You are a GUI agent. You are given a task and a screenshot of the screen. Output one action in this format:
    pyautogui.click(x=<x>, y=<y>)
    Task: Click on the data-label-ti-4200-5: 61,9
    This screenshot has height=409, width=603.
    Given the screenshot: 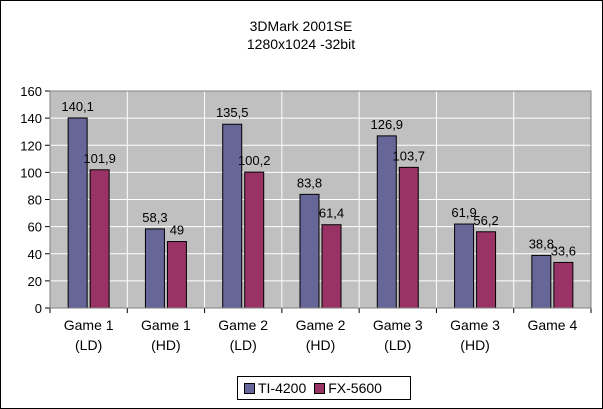 What is the action you would take?
    pyautogui.click(x=463, y=212)
    